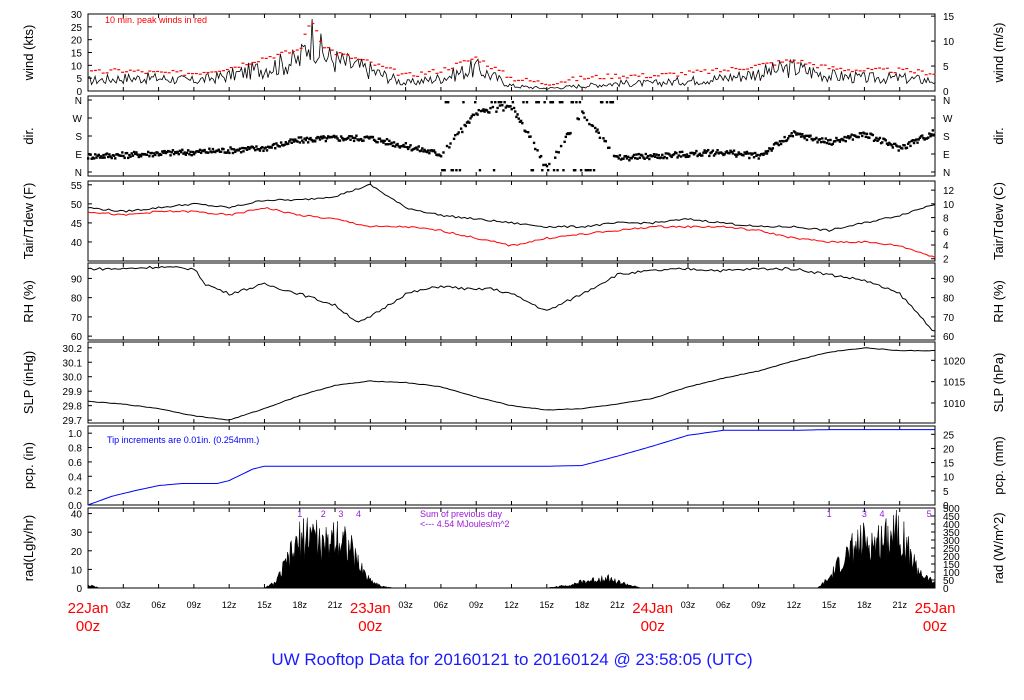 This screenshot has height=700, width=1024. I want to click on y-tick-label: 29.7, so click(73, 421).